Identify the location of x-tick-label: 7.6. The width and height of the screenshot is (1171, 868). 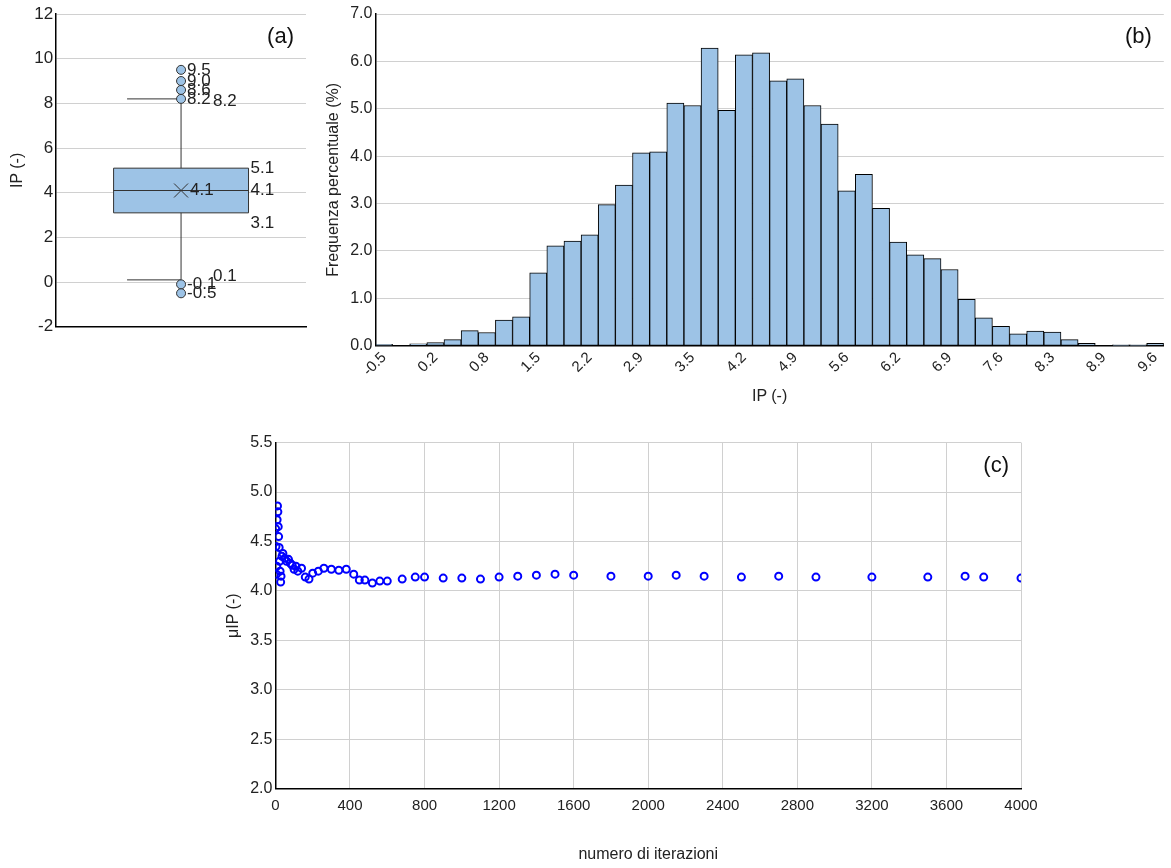
(993, 361).